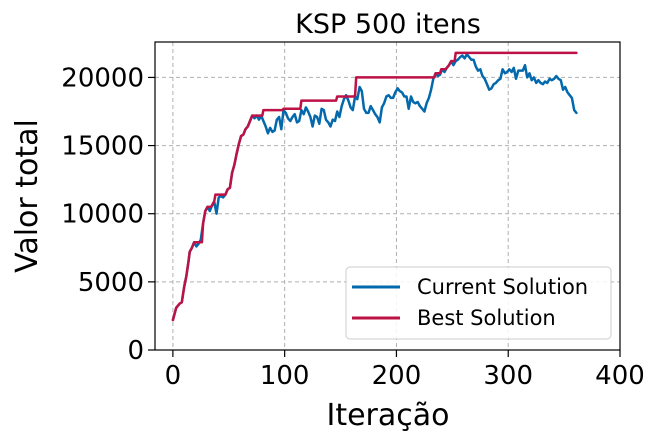  What do you see at coordinates (173, 376) in the screenshot?
I see `x-tick-label: 0` at bounding box center [173, 376].